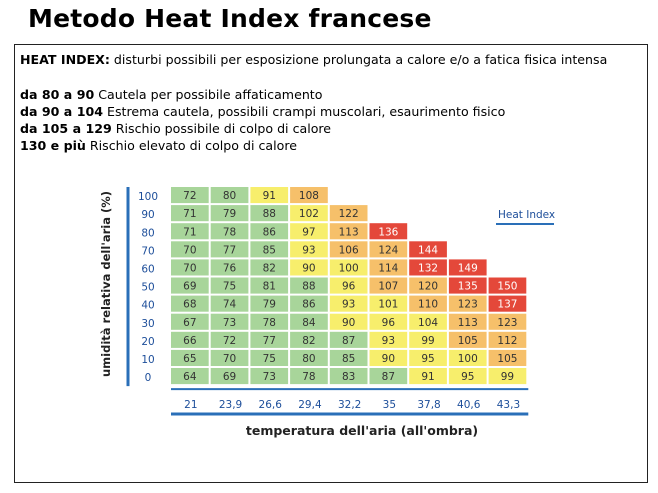  I want to click on cell-value-label: 67, so click(189, 323).